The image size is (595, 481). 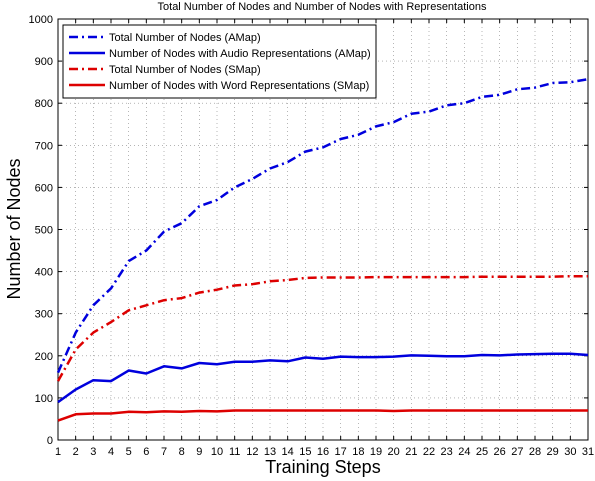 What do you see at coordinates (341, 452) in the screenshot?
I see `x-tick-label: 17` at bounding box center [341, 452].